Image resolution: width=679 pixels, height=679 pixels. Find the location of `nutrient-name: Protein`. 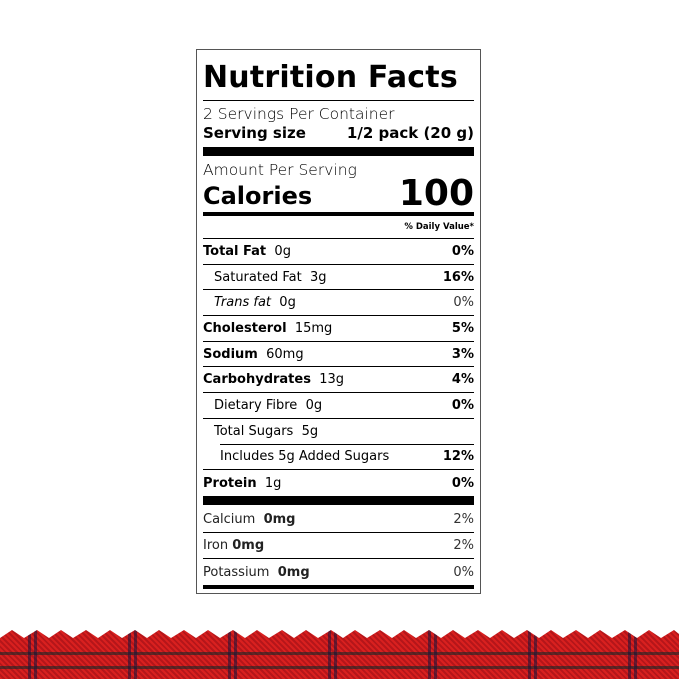

nutrient-name: Protein is located at coordinates (230, 483).